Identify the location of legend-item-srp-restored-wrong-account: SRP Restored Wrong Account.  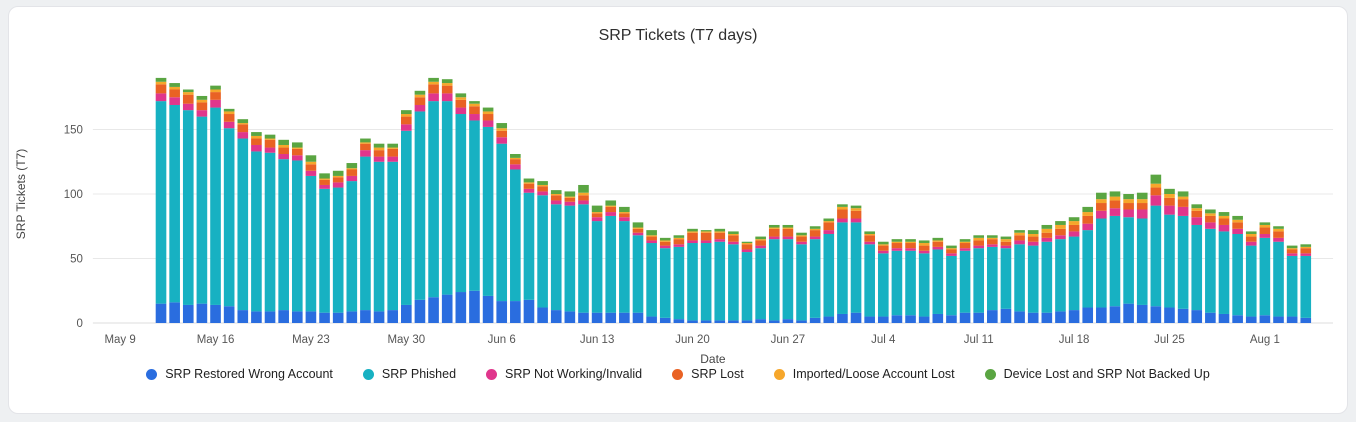
(239, 374).